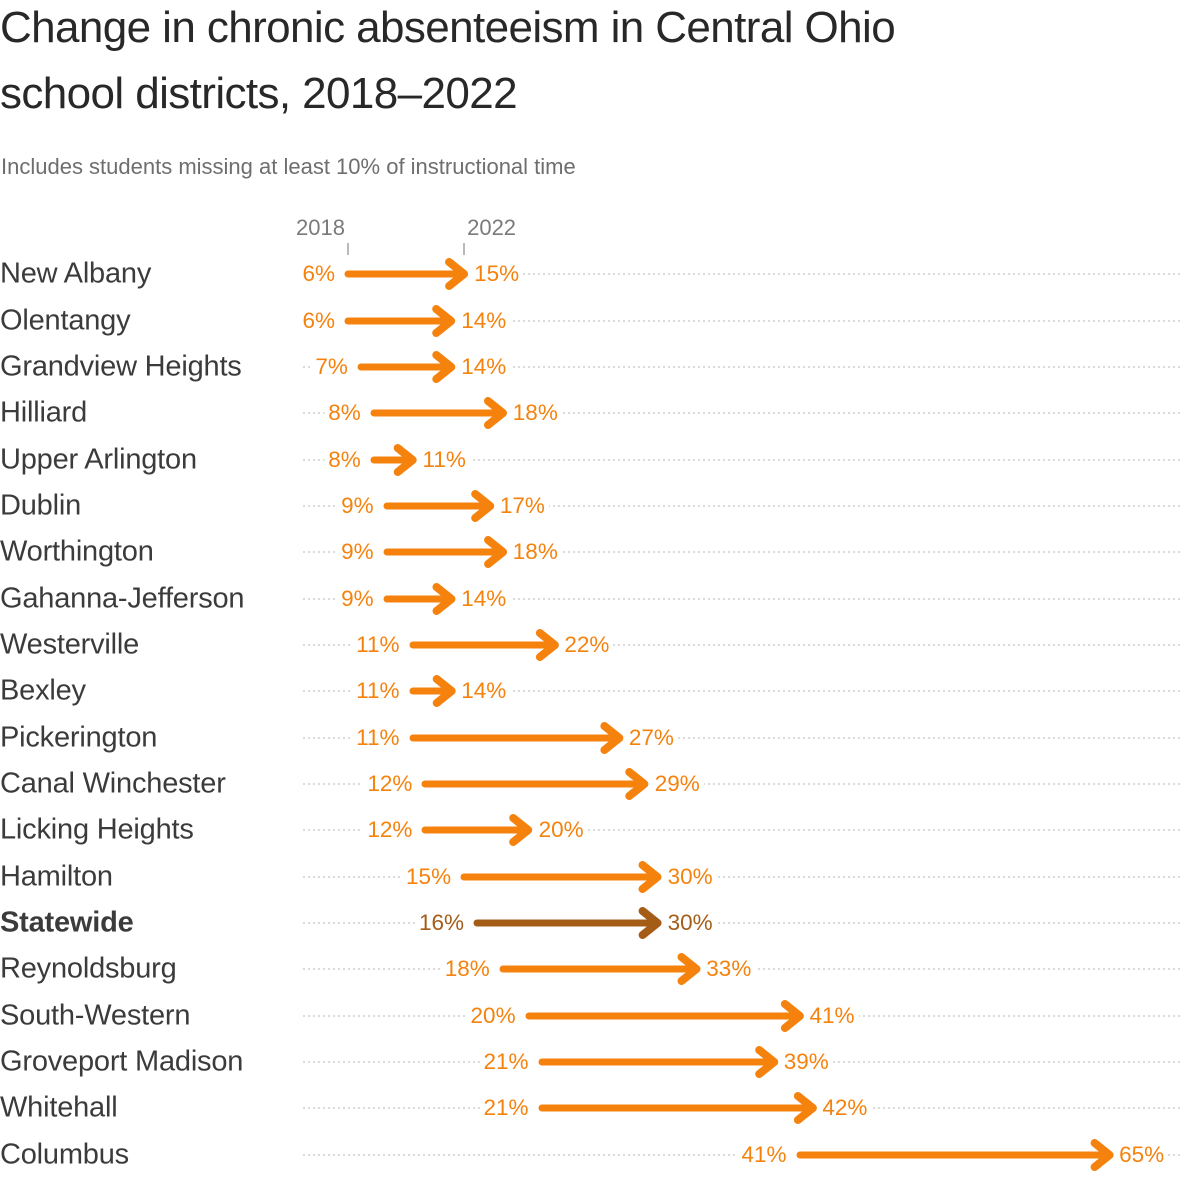  Describe the element at coordinates (687, 922) in the screenshot. I see `end-value-label: 30%` at that location.